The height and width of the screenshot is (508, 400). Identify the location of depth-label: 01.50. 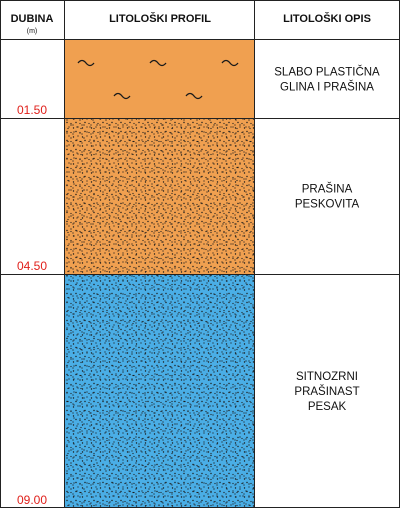
(32, 110).